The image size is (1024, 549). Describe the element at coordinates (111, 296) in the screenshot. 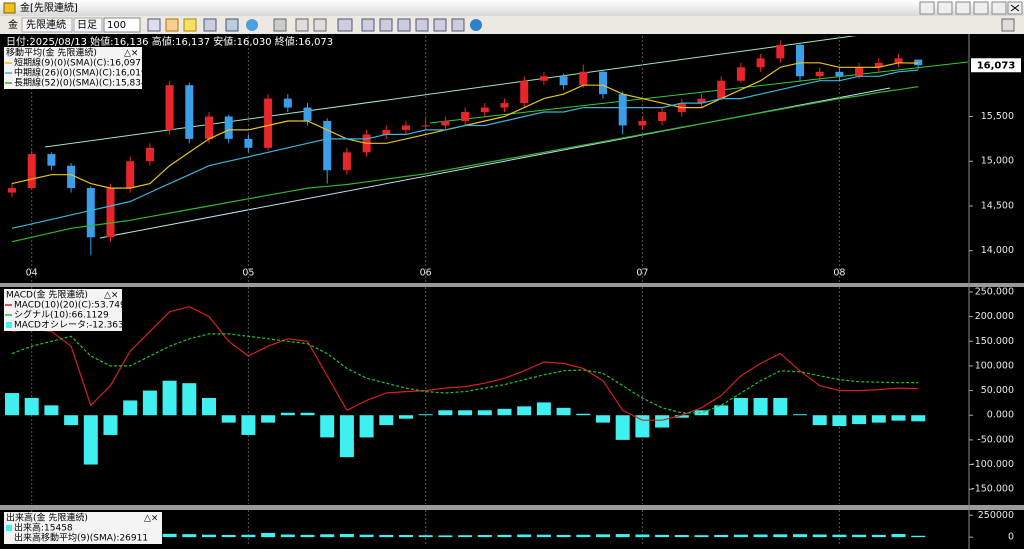

I see `legend-icon: △×` at that location.